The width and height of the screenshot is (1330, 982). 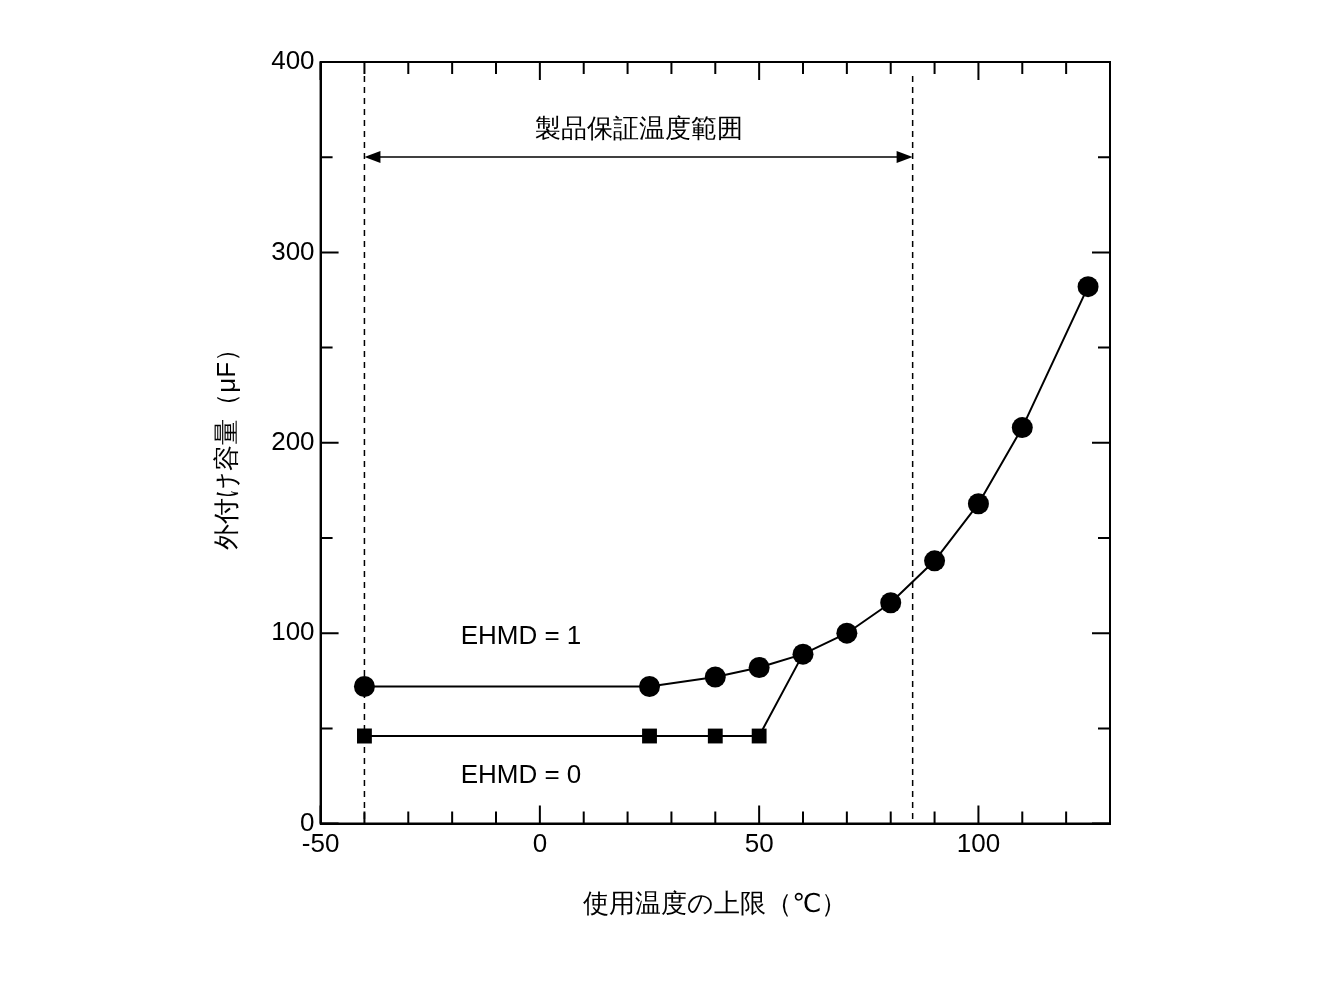 I want to click on y-tick-label: 100, so click(x=293, y=631).